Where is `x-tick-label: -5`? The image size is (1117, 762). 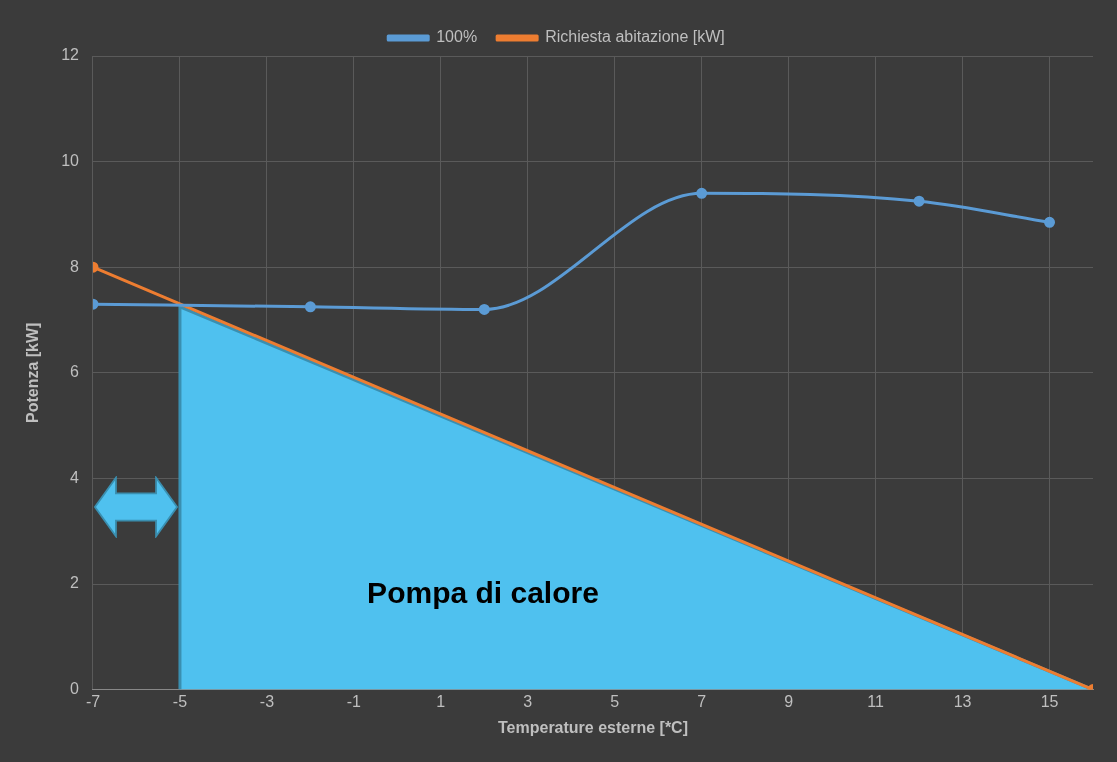
x-tick-label: -5 is located at coordinates (180, 701).